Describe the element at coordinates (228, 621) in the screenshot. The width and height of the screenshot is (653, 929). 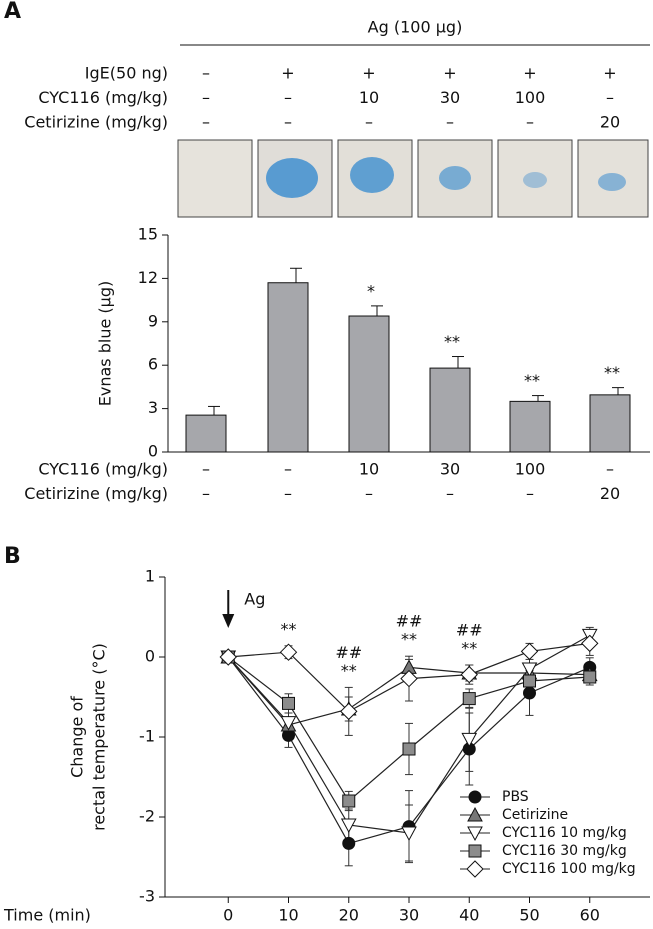
I see `event-arrowhead` at that location.